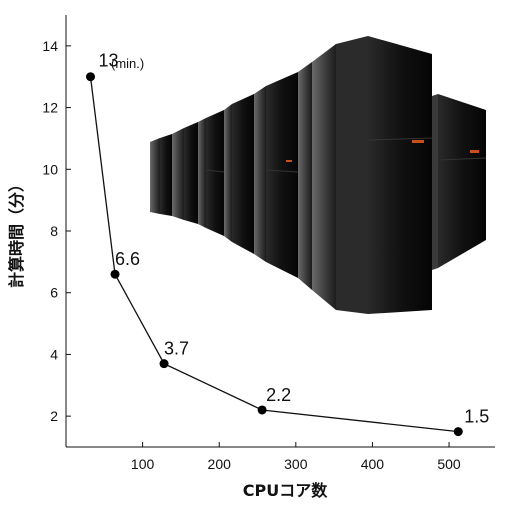  I want to click on x-tick-label: 100, so click(143, 464).